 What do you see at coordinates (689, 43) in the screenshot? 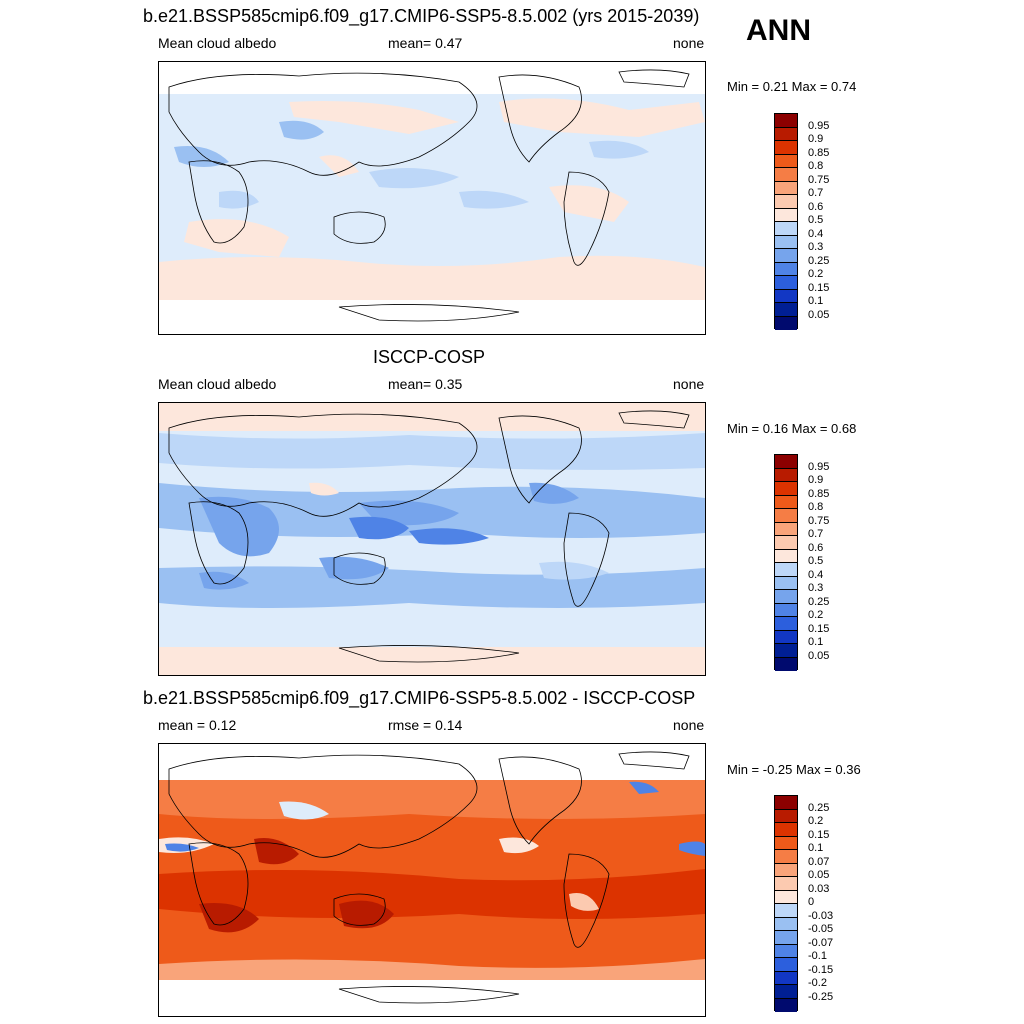
I see `panel1-units-label: none` at bounding box center [689, 43].